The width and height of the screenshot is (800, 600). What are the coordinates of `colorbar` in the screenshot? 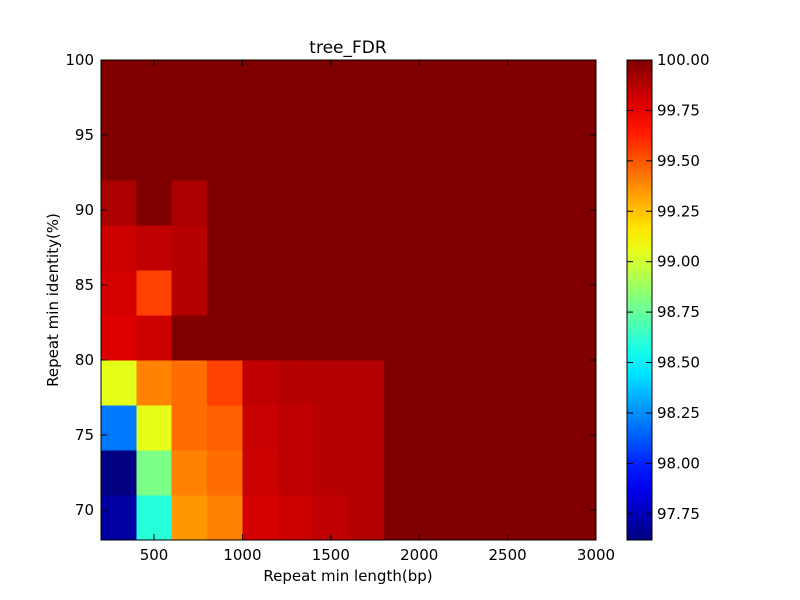 It's located at (639, 300).